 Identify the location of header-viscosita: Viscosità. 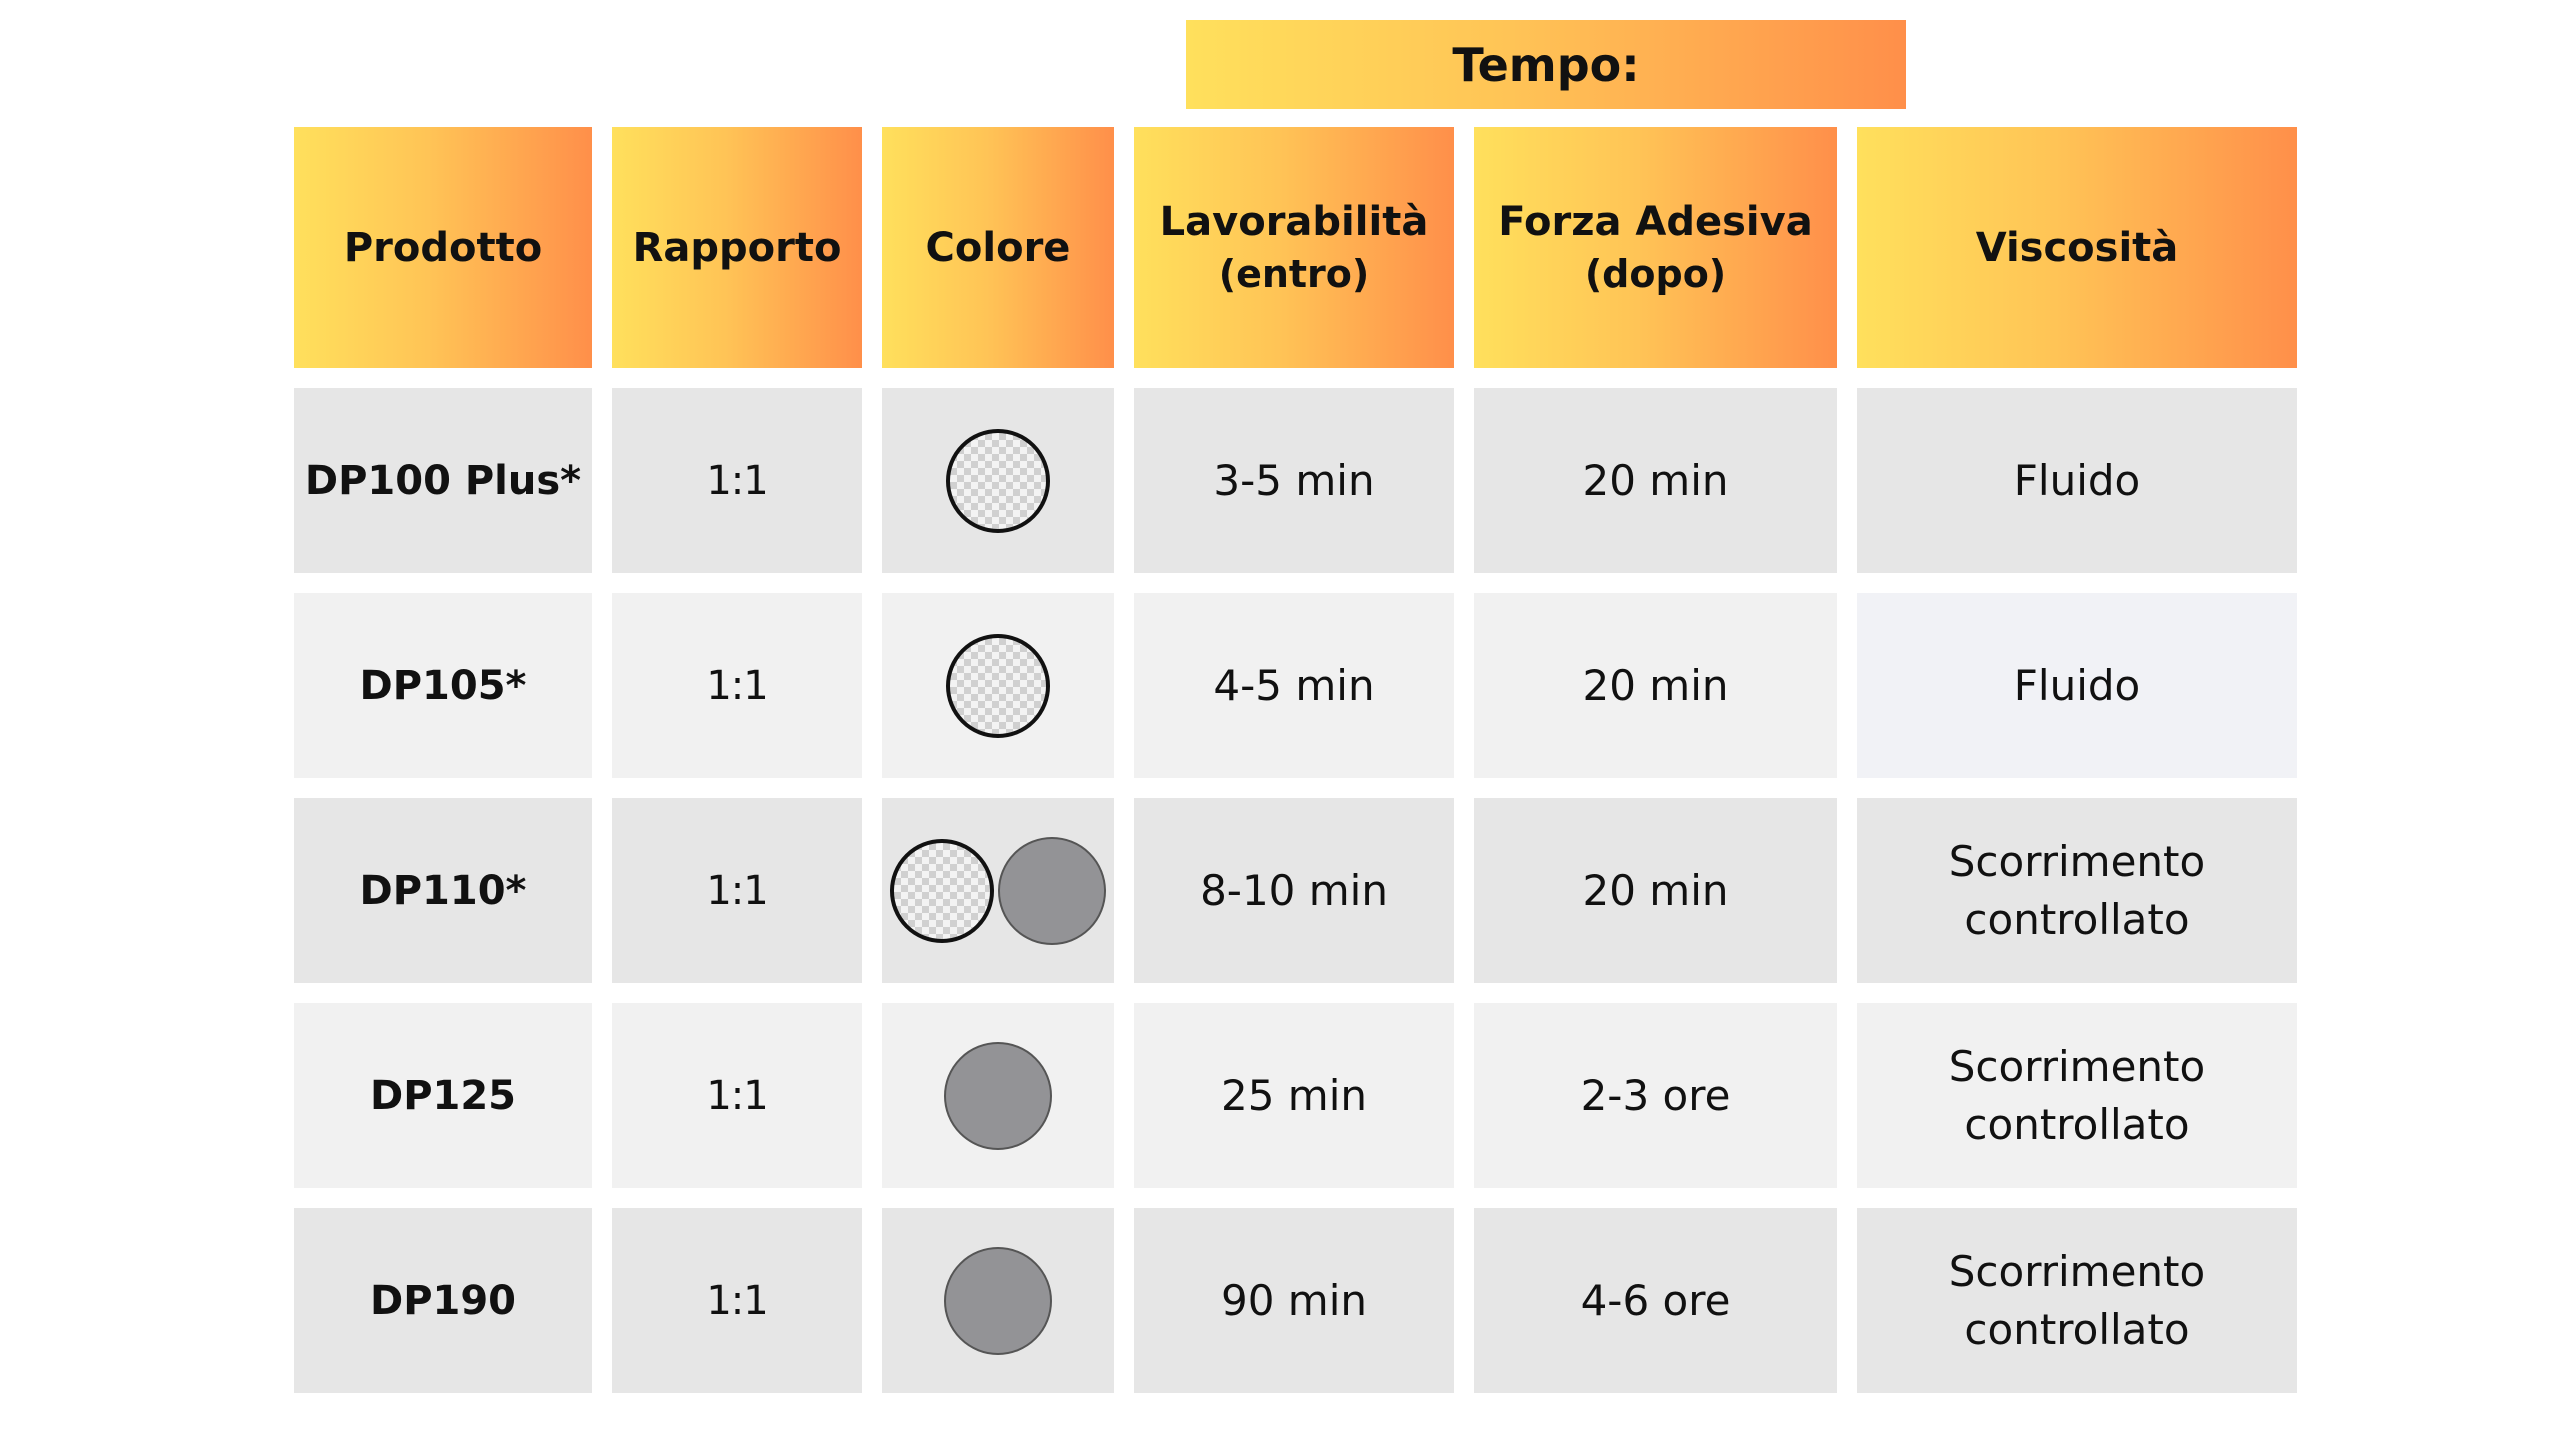
(2077, 247).